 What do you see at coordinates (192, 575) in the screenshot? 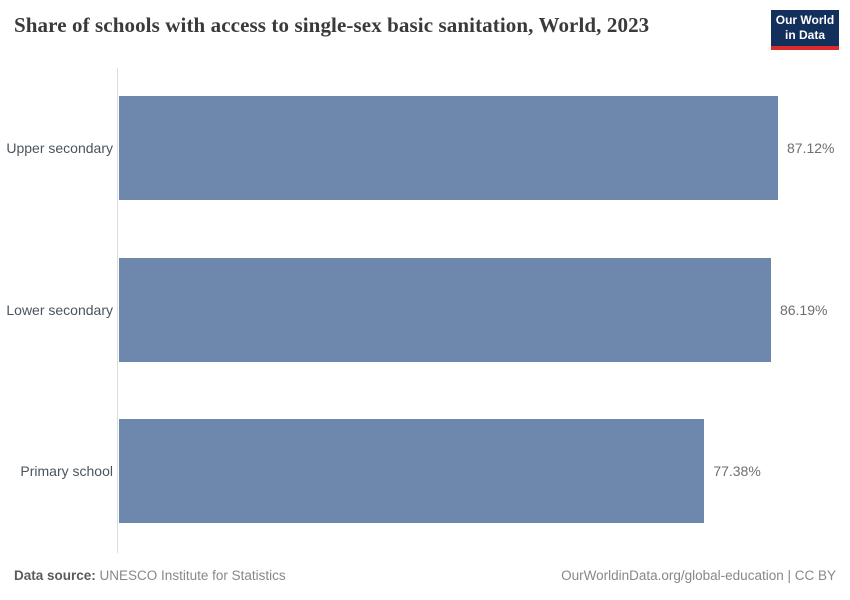
I see `data-source-value: UNESCO Institute for Statistics` at bounding box center [192, 575].